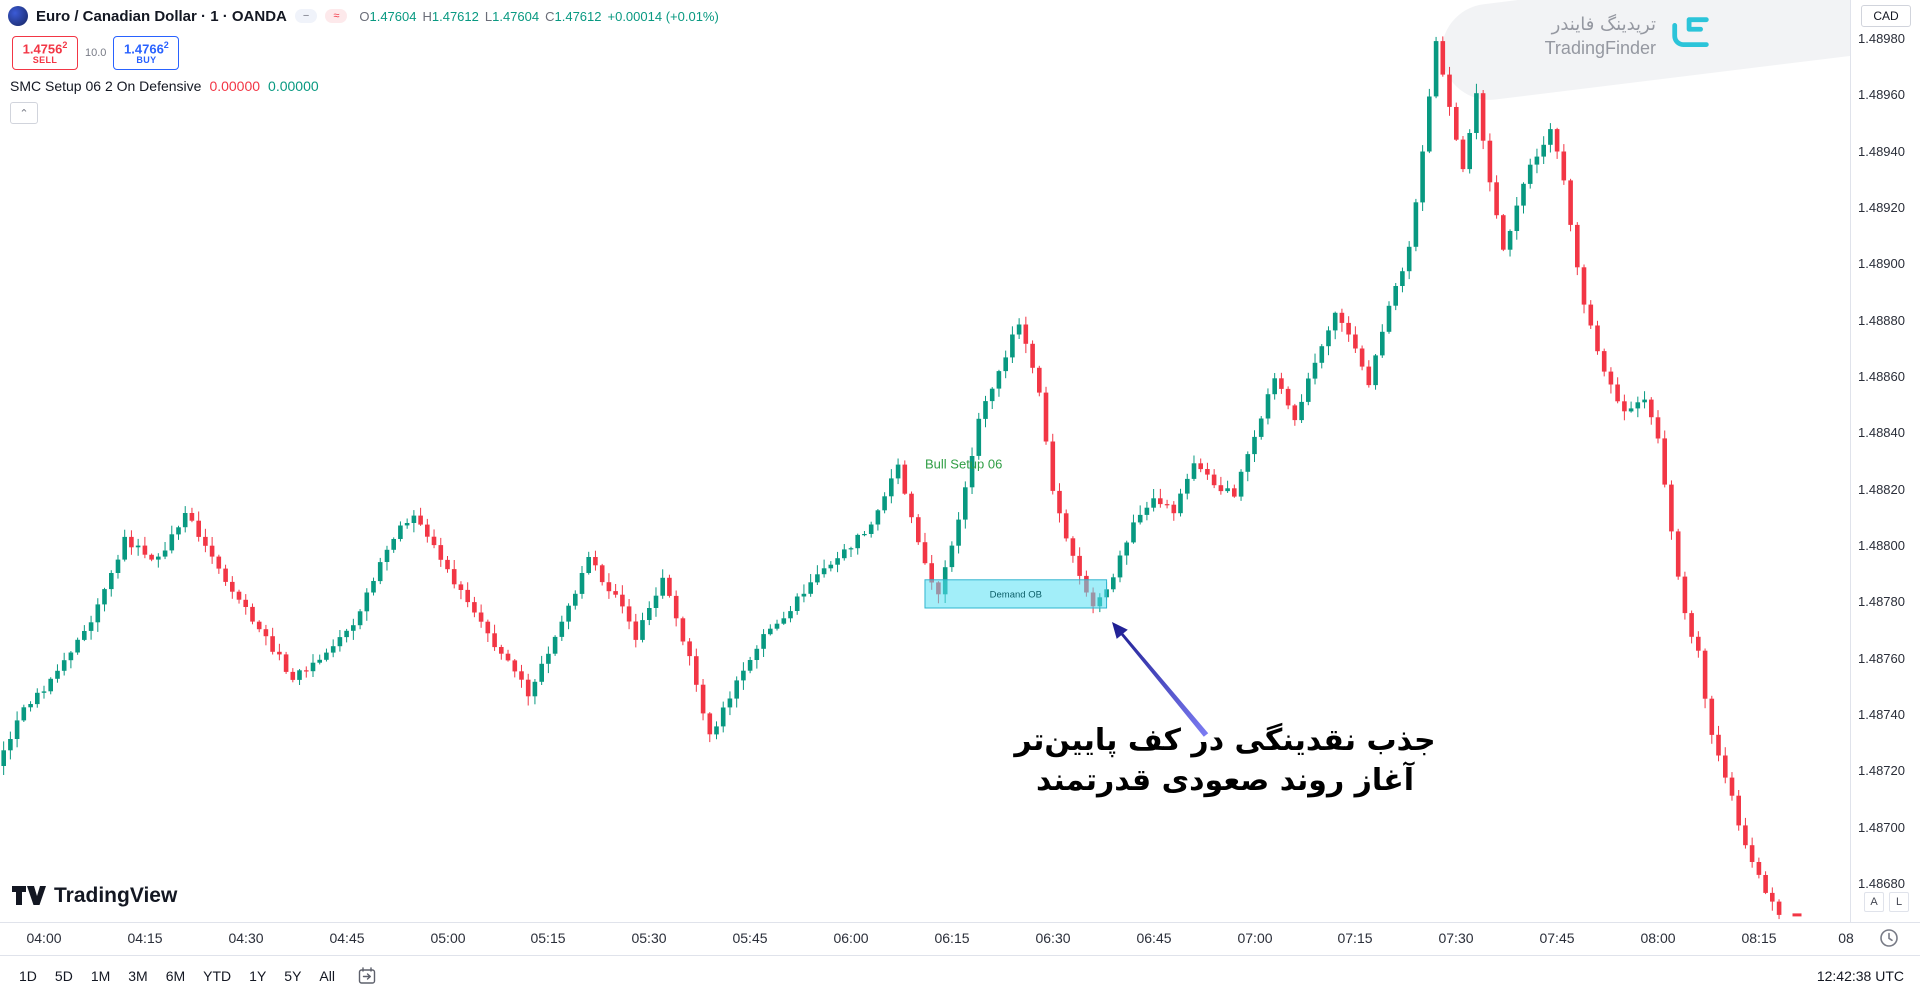 Image resolution: width=1920 pixels, height=996 pixels. What do you see at coordinates (1600, 36) in the screenshot?
I see `tradingfinder-watermark: تریدینگ فایندر TradingFinder` at bounding box center [1600, 36].